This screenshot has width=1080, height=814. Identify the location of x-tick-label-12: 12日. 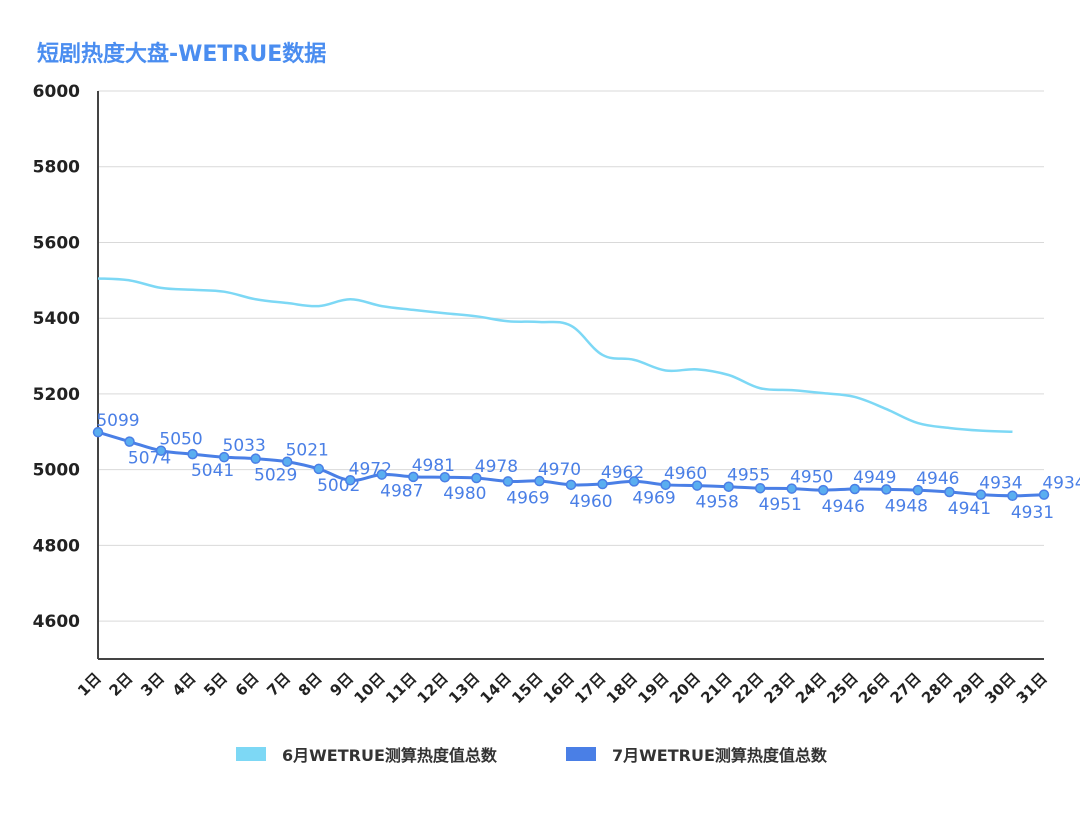
(433, 688).